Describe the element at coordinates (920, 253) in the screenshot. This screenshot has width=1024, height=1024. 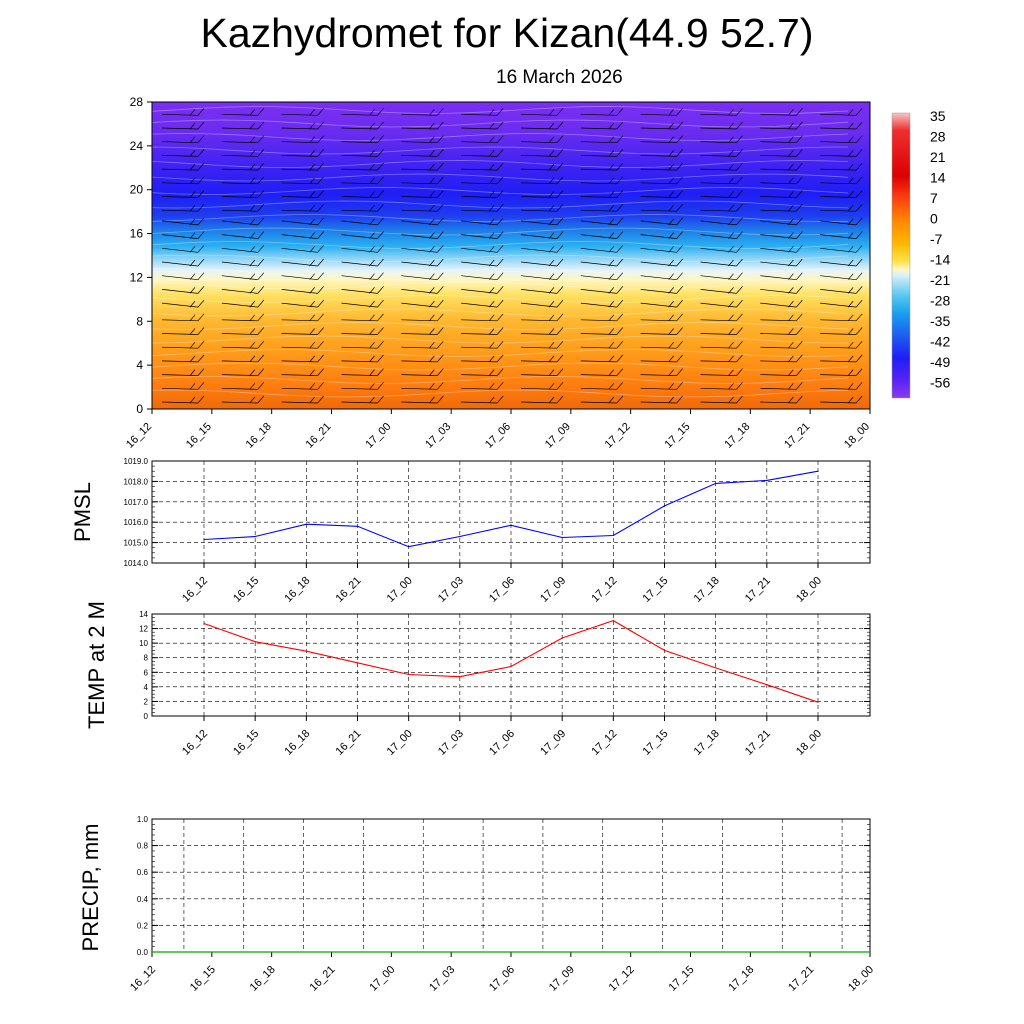
I see `colorbar: 35 28 21 14 7 0 -7 -14 -21 -28 -35 -42 -49 -56` at that location.